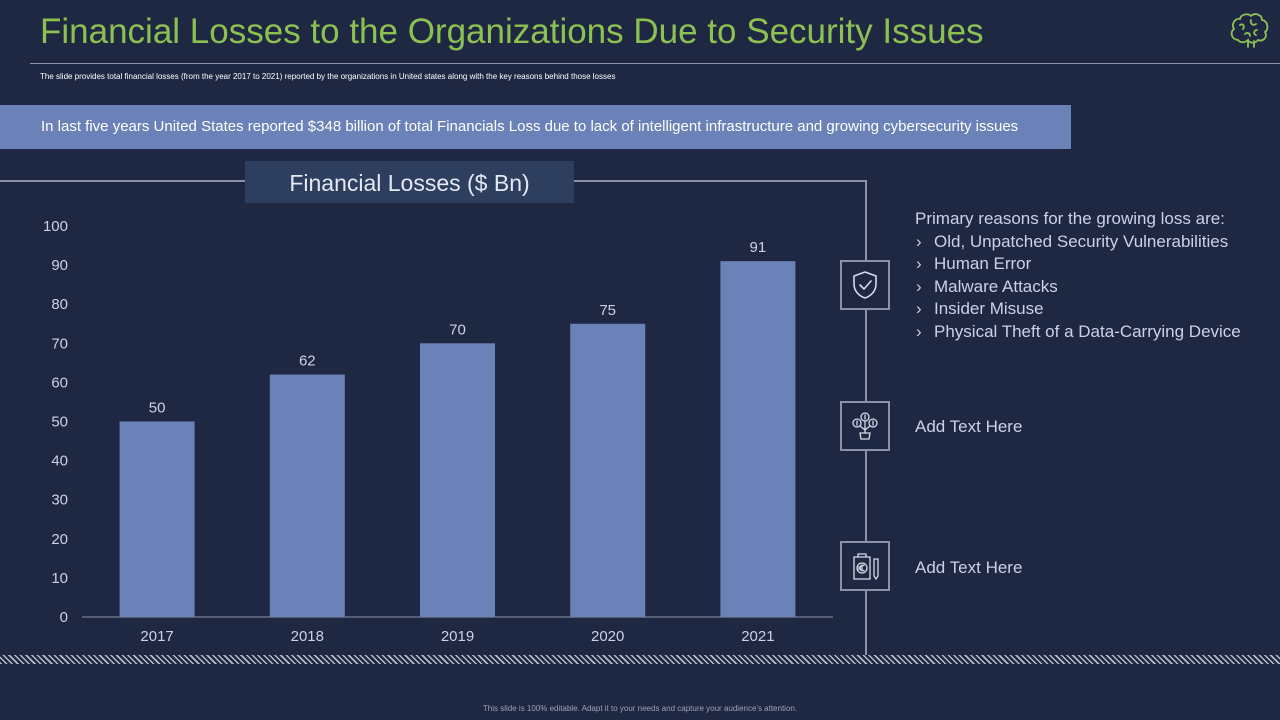  What do you see at coordinates (1084, 332) in the screenshot?
I see `reason-item: Physical Theft of a Data-Carrying Device` at bounding box center [1084, 332].